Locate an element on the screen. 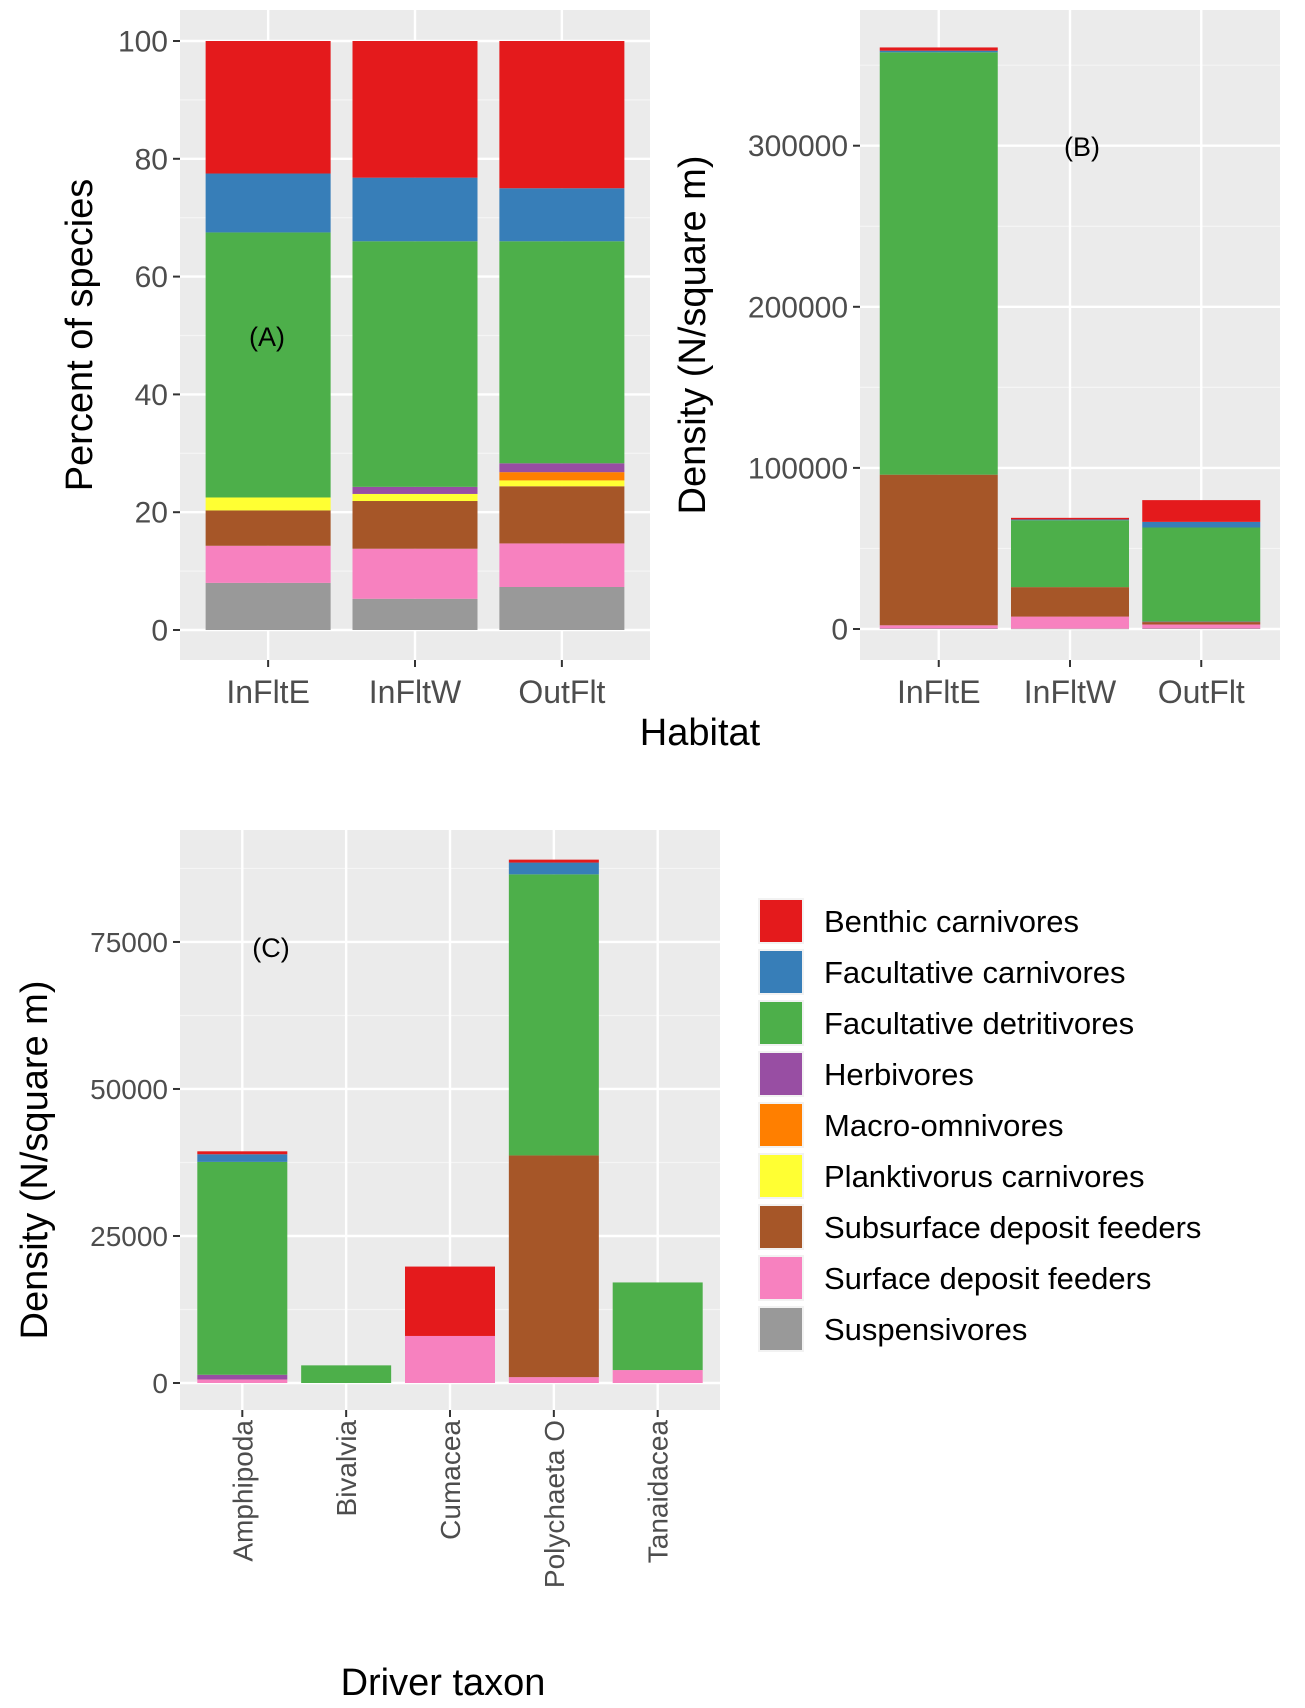 The height and width of the screenshot is (1708, 1305). legend-label-facultative-carnivores: Facultative carnivores is located at coordinates (975, 972).